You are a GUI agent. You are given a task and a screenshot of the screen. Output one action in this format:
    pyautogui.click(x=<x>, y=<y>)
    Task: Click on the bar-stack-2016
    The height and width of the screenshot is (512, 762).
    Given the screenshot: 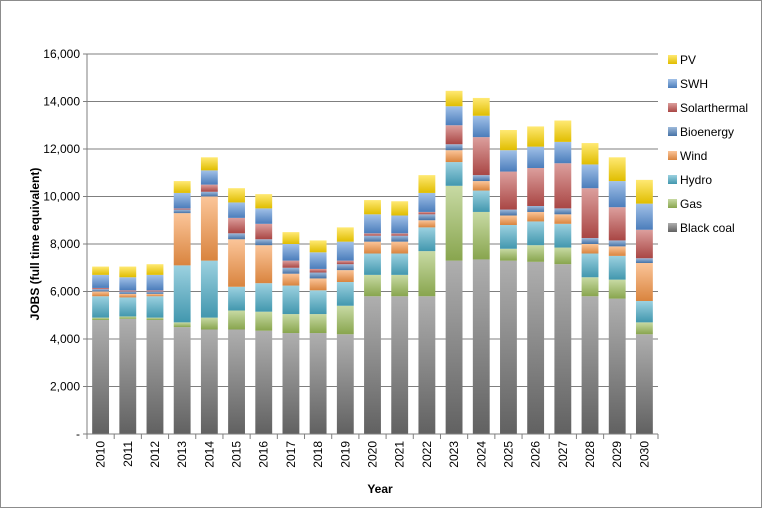 What is the action you would take?
    pyautogui.click(x=264, y=314)
    